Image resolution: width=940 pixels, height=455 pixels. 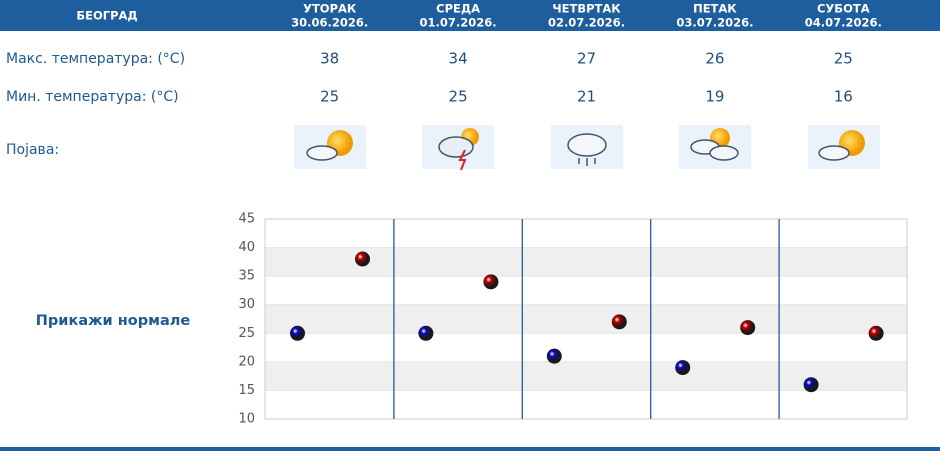 I want to click on header-bar, so click(x=470, y=15).